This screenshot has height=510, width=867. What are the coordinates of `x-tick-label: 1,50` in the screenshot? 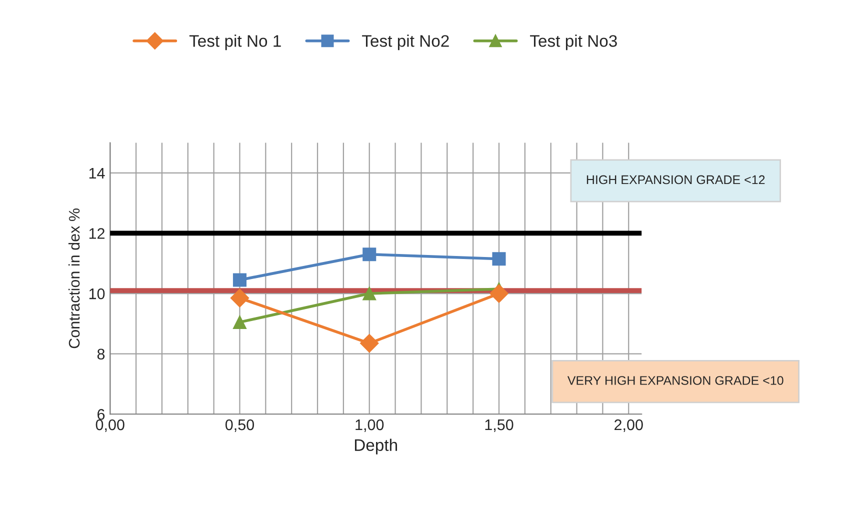 It's located at (499, 425).